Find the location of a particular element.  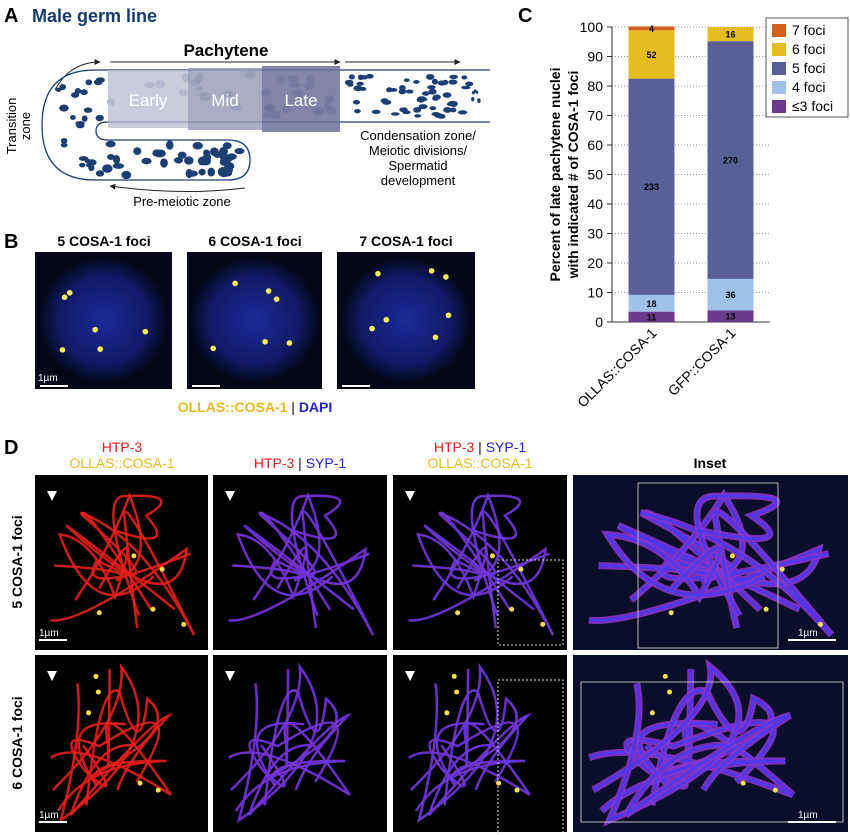

inset-box is located at coordinates (530, 602).